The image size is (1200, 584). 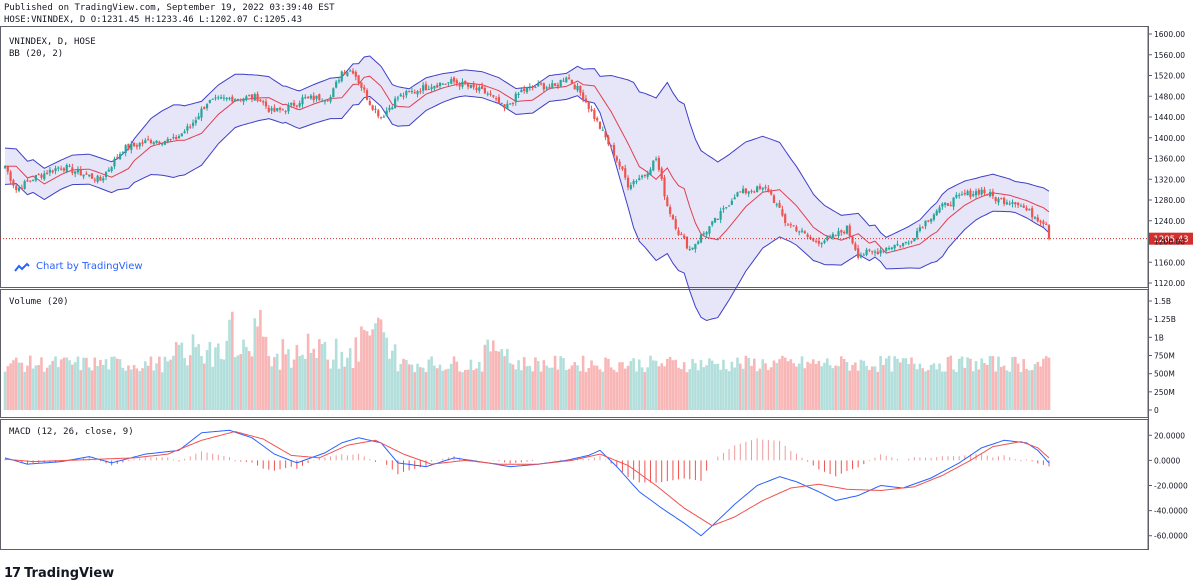 I want to click on volume-tick-label: 250M, so click(x=1164, y=392).